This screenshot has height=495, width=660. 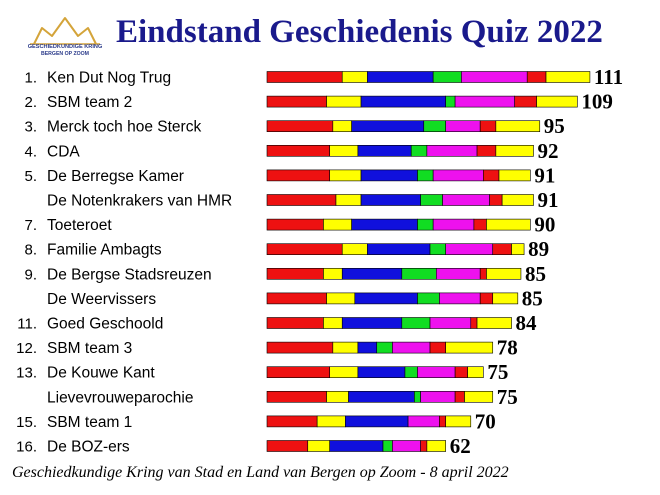 What do you see at coordinates (65, 47) in the screenshot?
I see `logo-text-line1: GESCHIEDKUNDIGE KRING` at bounding box center [65, 47].